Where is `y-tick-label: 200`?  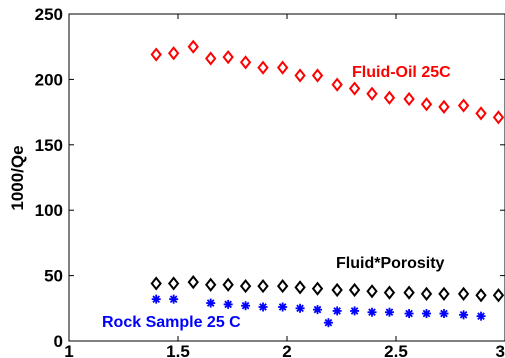
y-tick-label: 200 is located at coordinates (49, 79).